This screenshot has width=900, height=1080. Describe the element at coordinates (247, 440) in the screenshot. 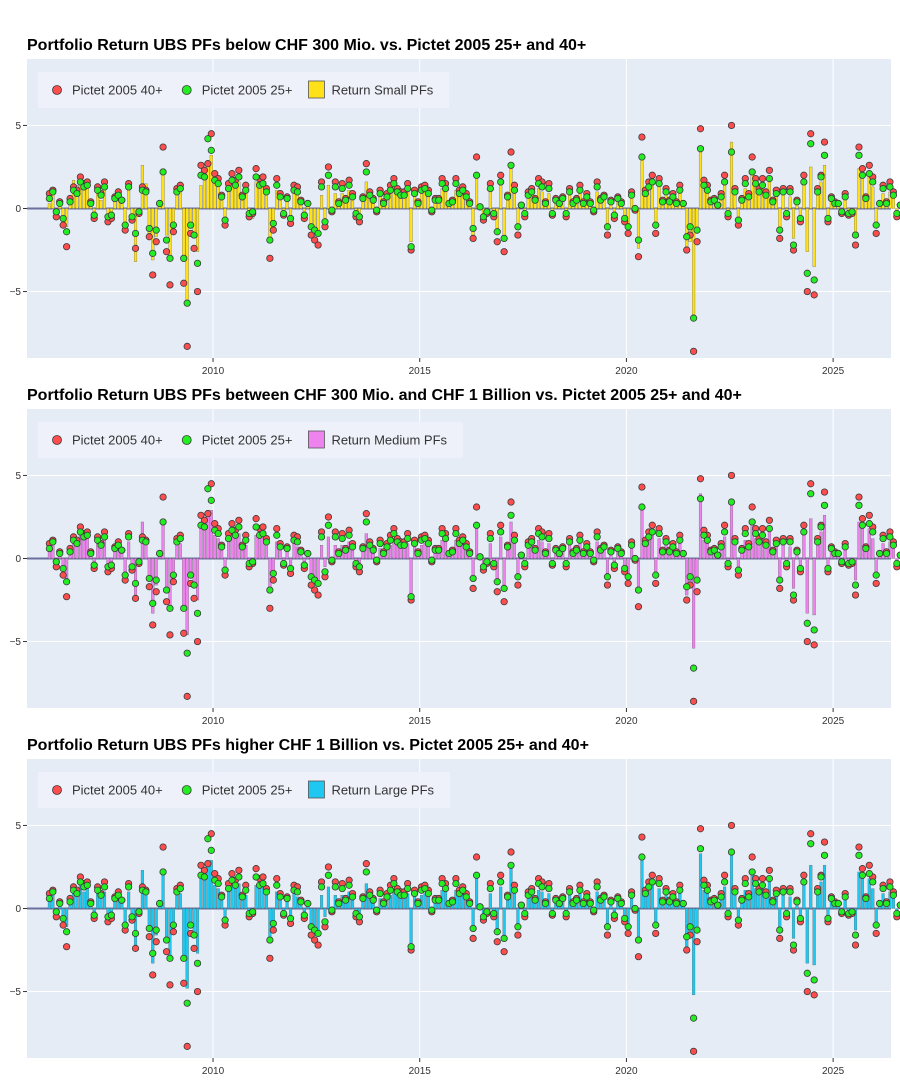

I see `legend-label: Pictet 2005 25+` at that location.